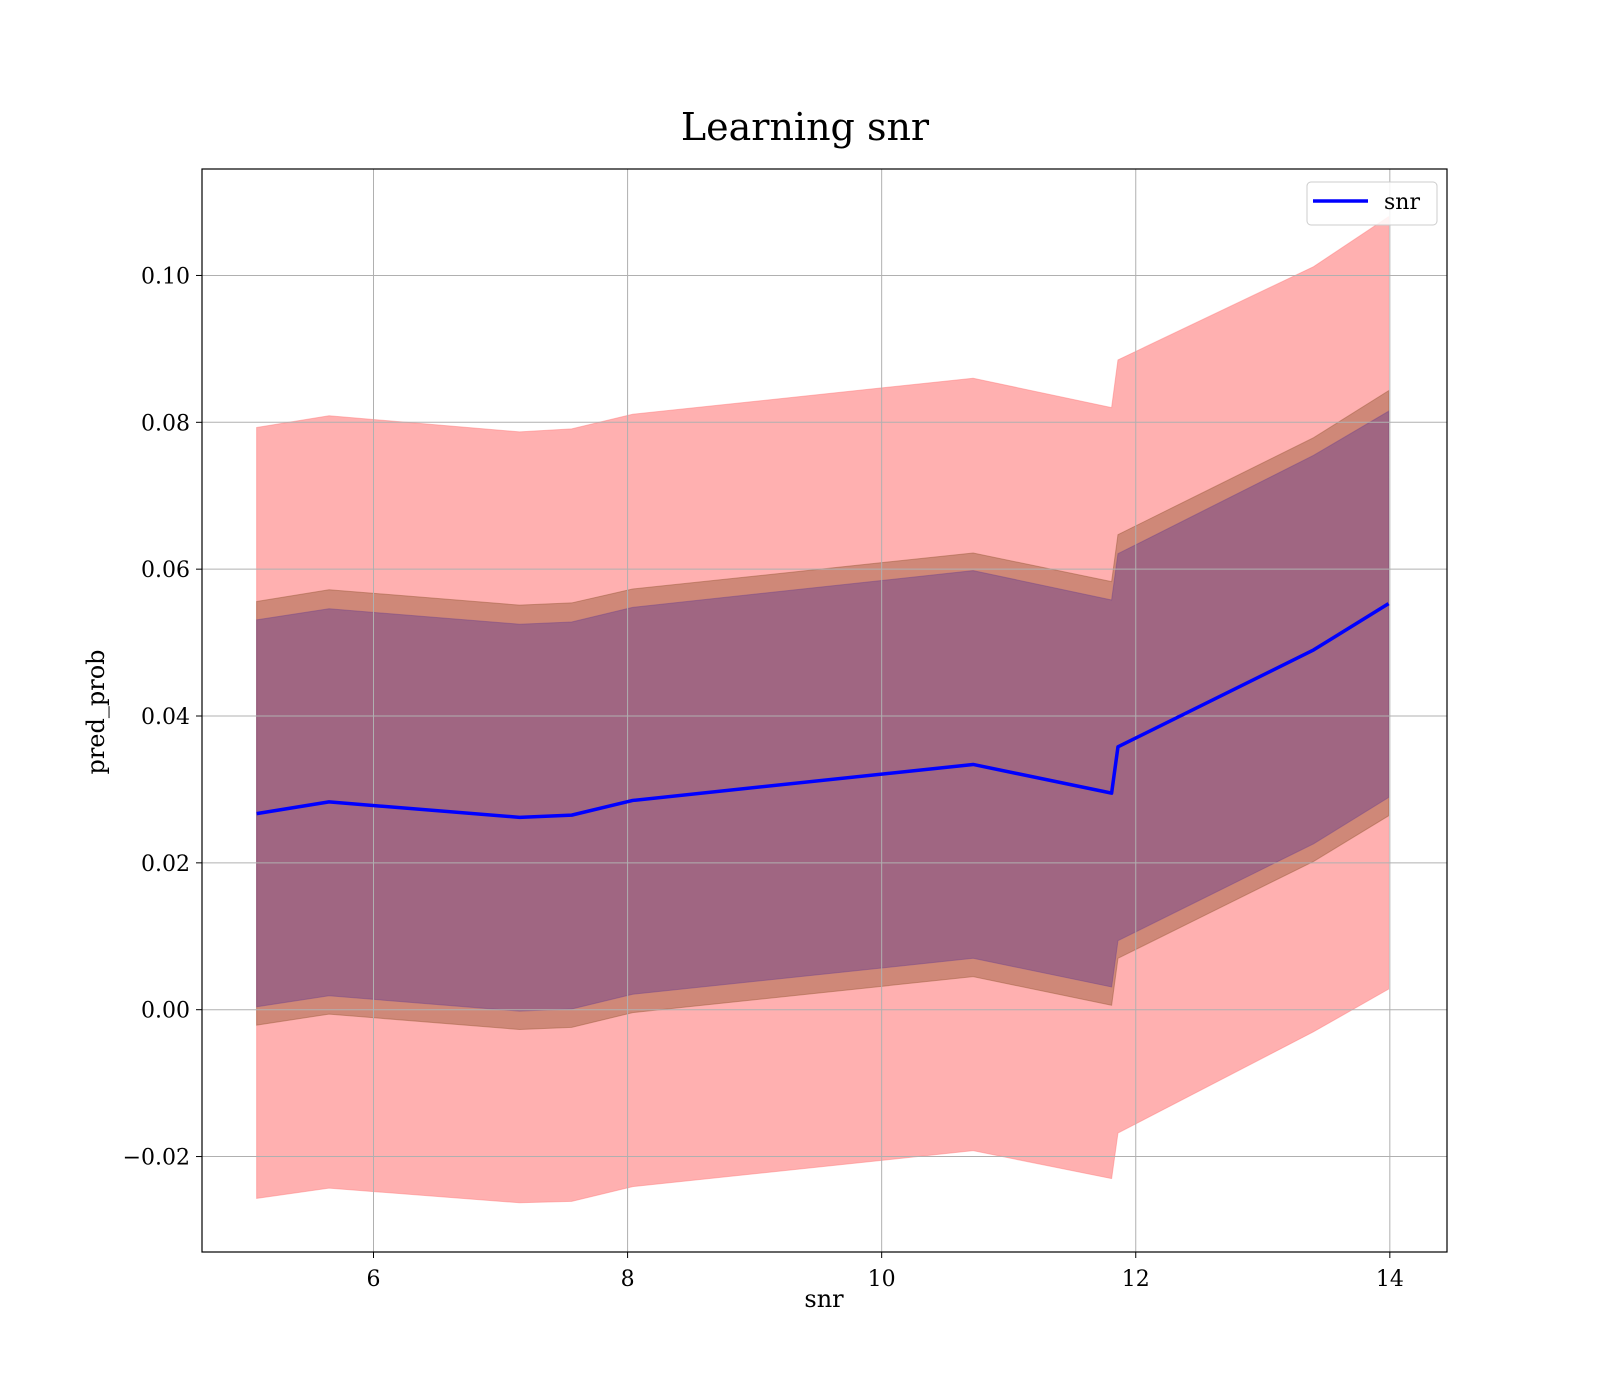 The height and width of the screenshot is (1400, 1600). What do you see at coordinates (165, 1011) in the screenshot?
I see `y-tick-label: 0.00` at bounding box center [165, 1011].